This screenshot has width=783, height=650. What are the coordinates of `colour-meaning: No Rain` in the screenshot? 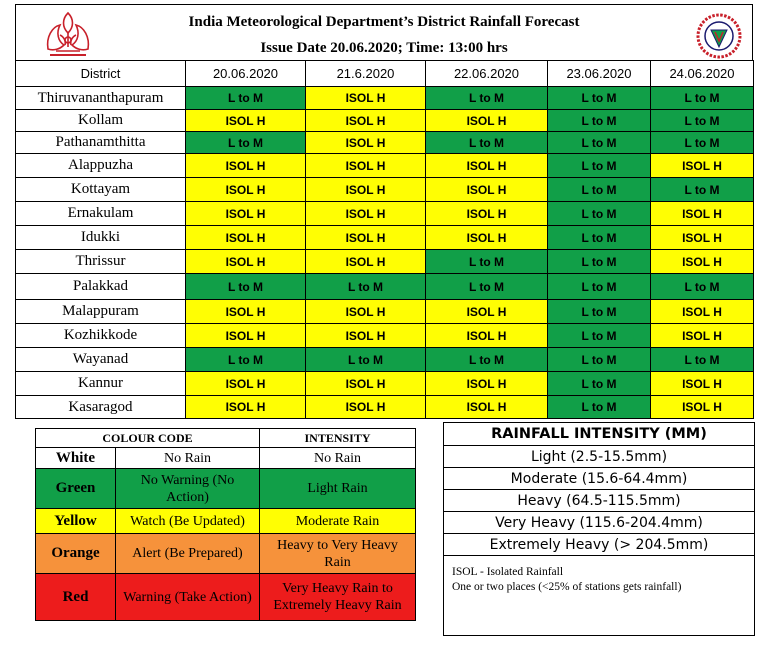 It's located at (187, 458).